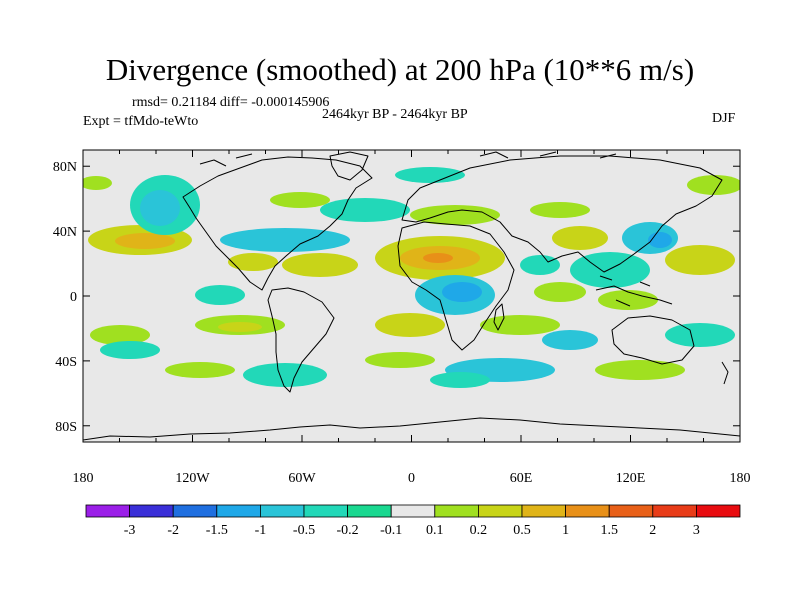 Image resolution: width=800 pixels, height=600 pixels. I want to click on period-label: 2464kyr BP - 2464kyr BP, so click(395, 114).